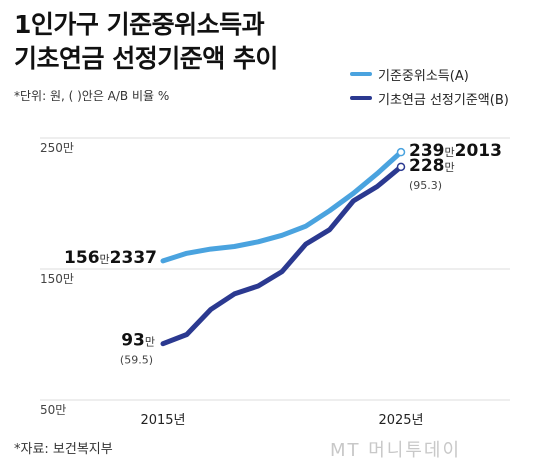 The width and height of the screenshot is (534, 462). Describe the element at coordinates (400, 420) in the screenshot. I see `x-tick-label-1: 2025년` at that location.